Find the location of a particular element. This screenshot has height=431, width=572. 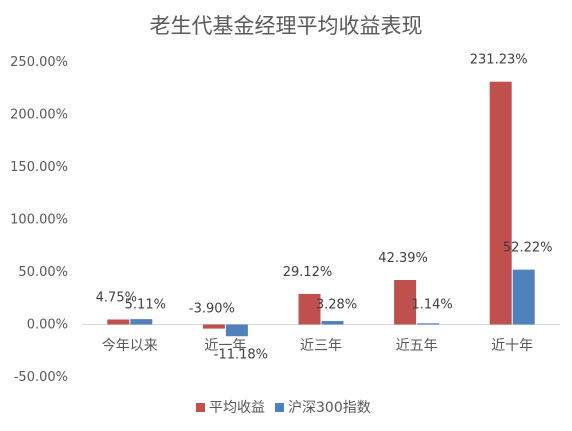

y-tick-label: 200.00% is located at coordinates (39, 115).